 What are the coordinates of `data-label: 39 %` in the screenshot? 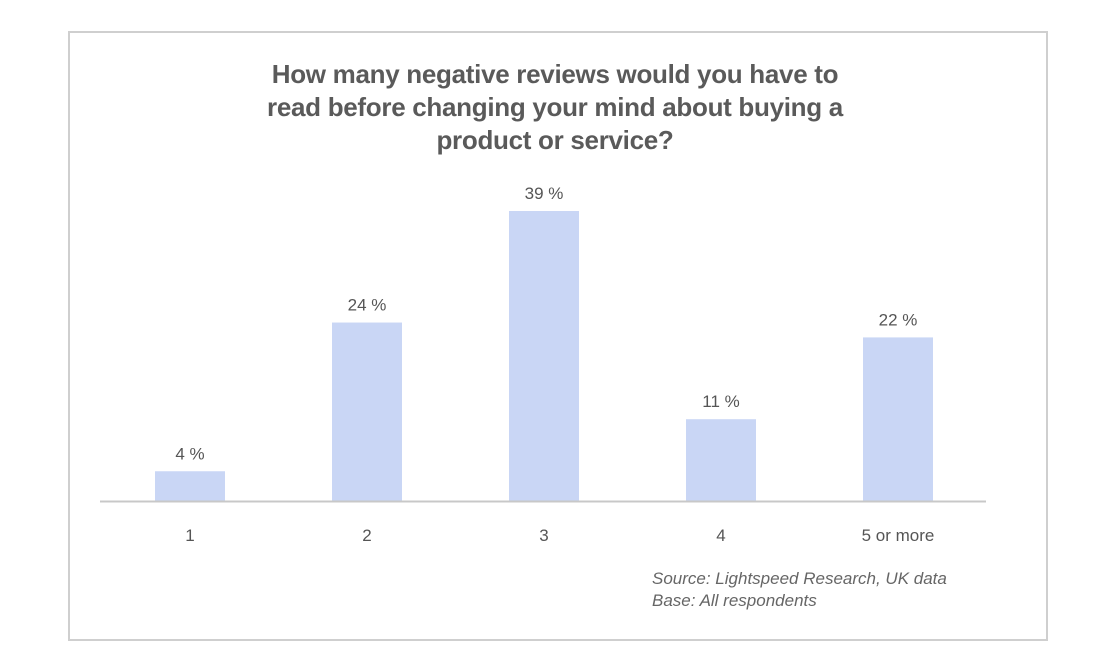 It's located at (544, 193).